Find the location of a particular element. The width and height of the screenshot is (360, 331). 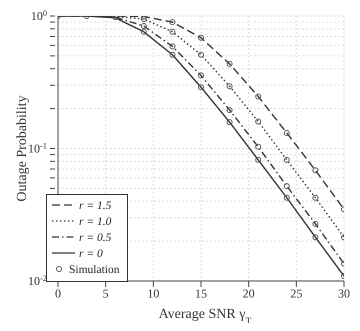

x-tick-label: 0 is located at coordinates (58, 293).